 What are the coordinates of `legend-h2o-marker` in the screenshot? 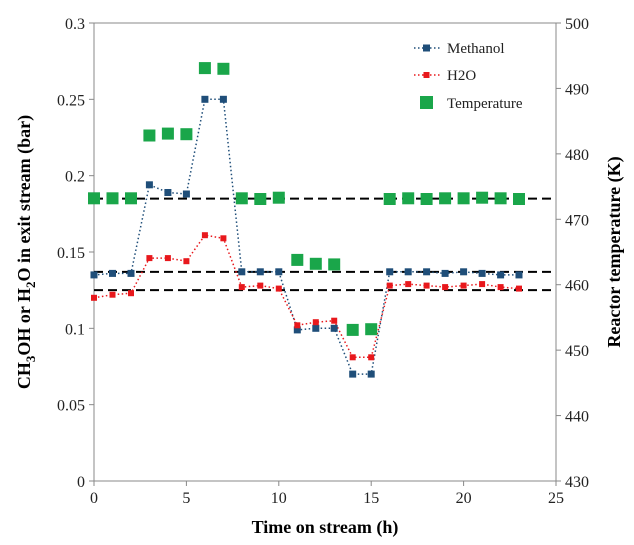 It's located at (426, 75).